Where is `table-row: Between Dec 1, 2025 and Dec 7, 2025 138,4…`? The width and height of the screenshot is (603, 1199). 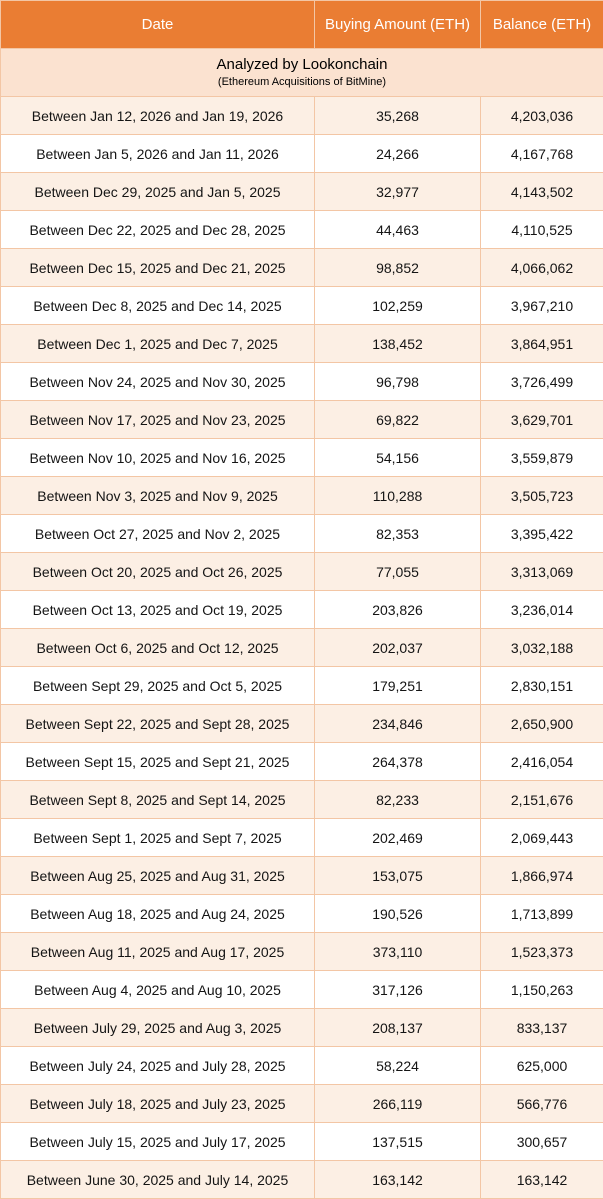
table-row: Between Dec 1, 2025 and Dec 7, 2025 138,4… is located at coordinates (301, 343).